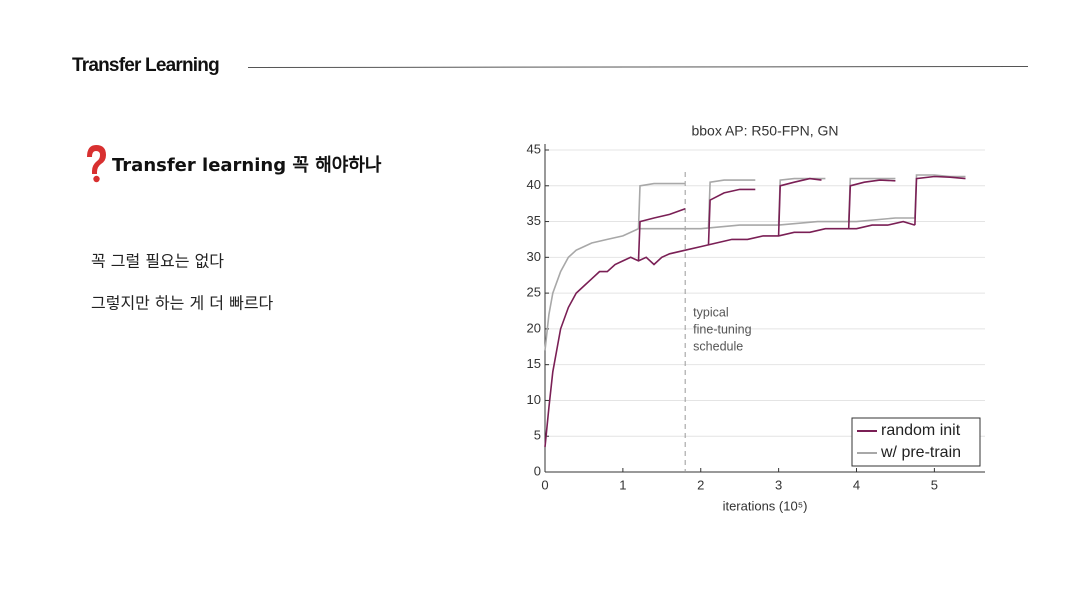 This screenshot has height=609, width=1083. What do you see at coordinates (534, 148) in the screenshot?
I see `y-tick-label: 45` at bounding box center [534, 148].